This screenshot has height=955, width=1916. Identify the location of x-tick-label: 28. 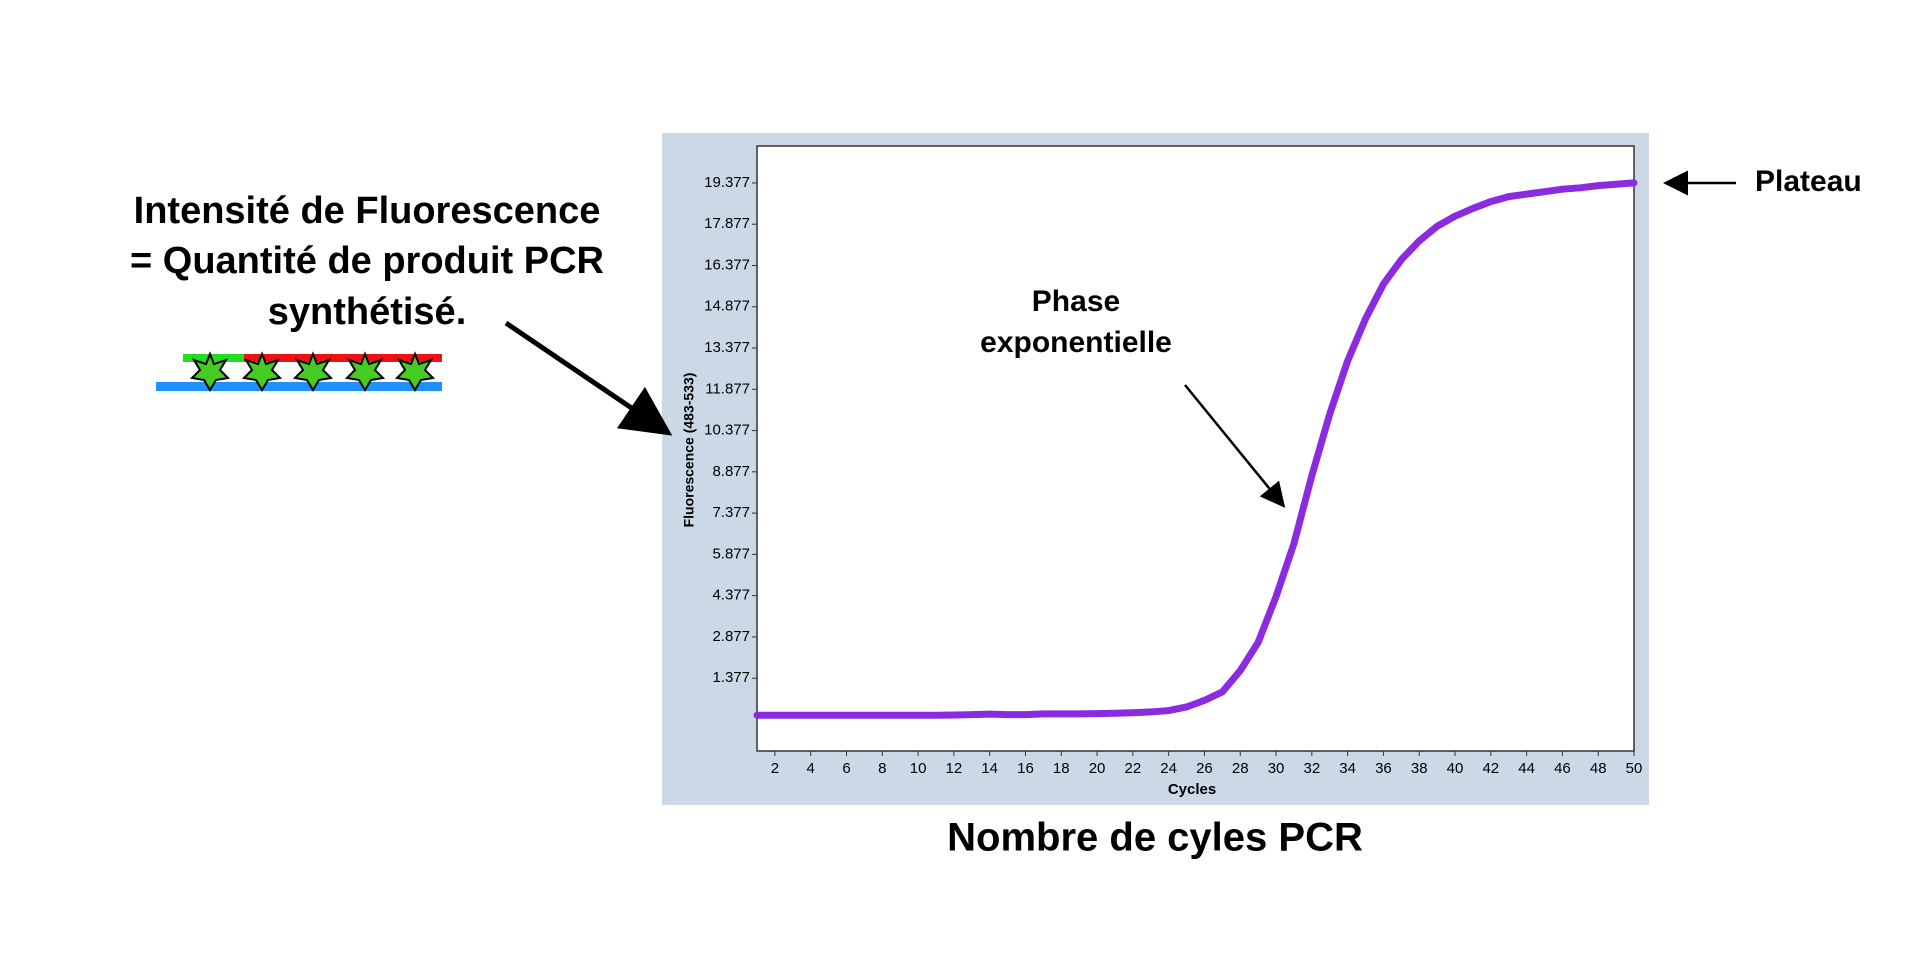
(1240, 768).